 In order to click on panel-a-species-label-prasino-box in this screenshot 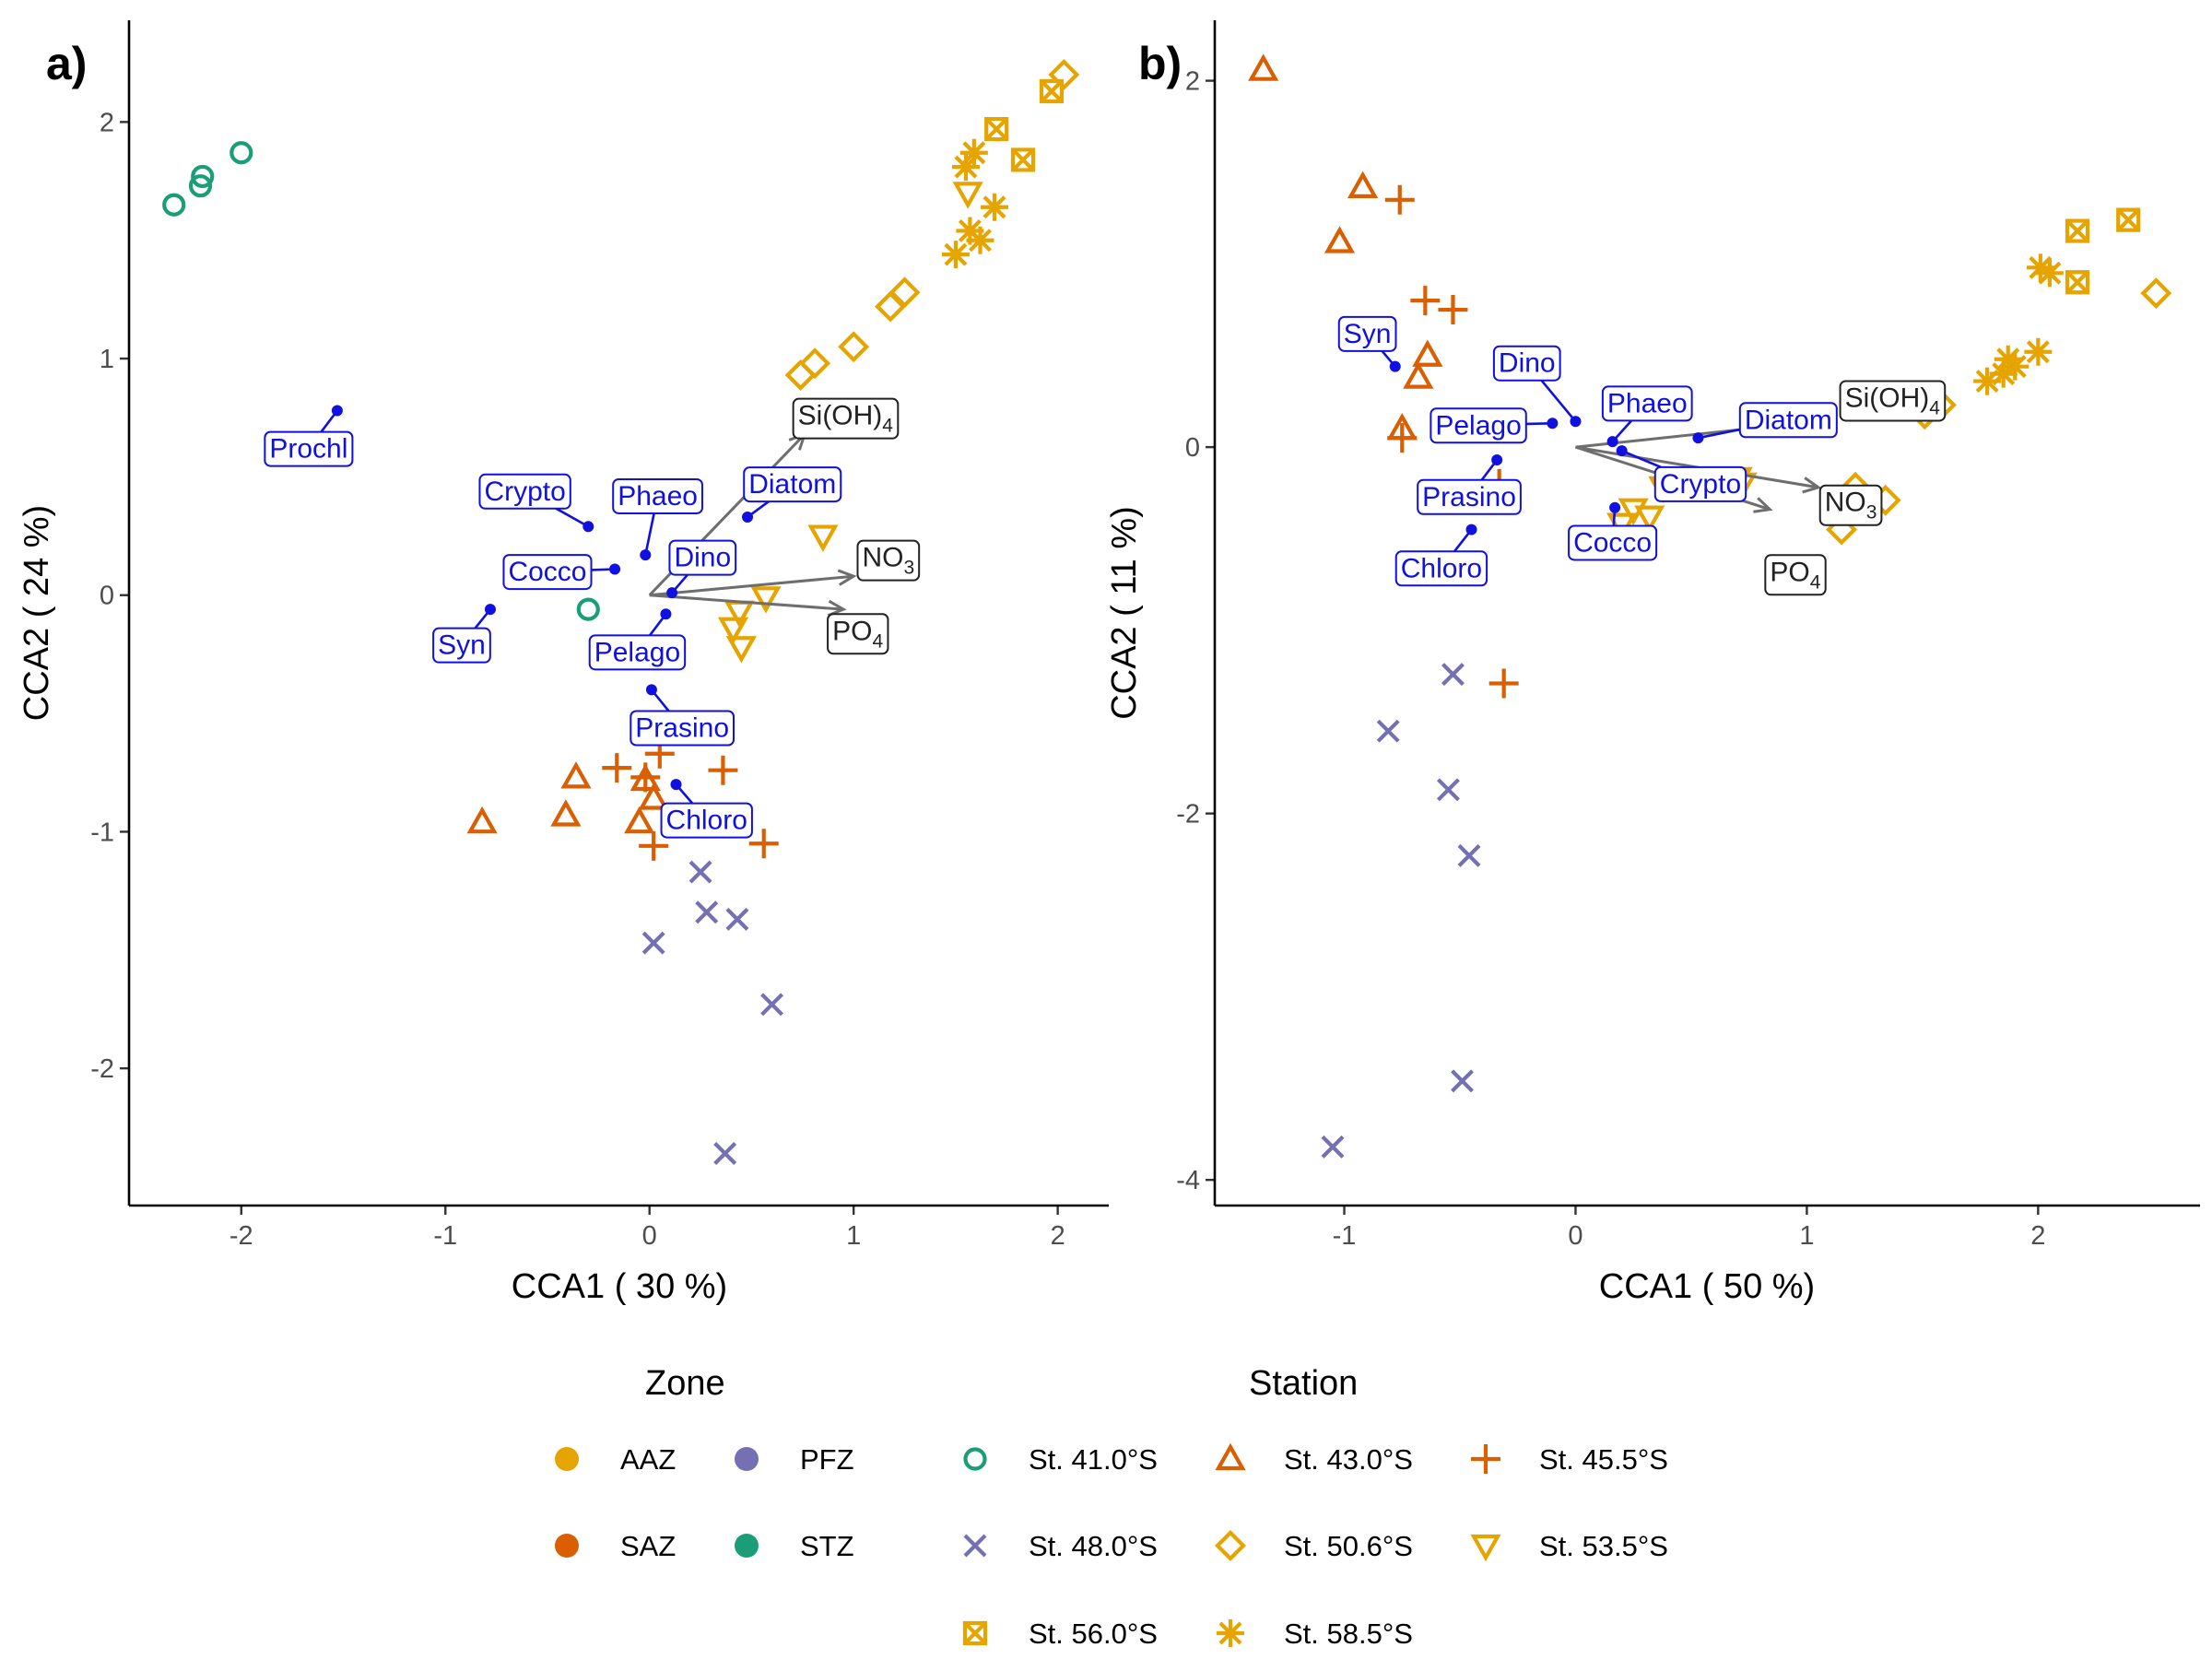, I will do `click(682, 728)`.